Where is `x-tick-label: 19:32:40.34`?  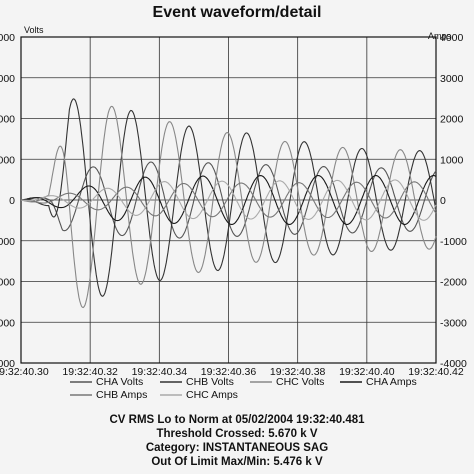
x-tick-label: 19:32:40.34 is located at coordinates (160, 372).